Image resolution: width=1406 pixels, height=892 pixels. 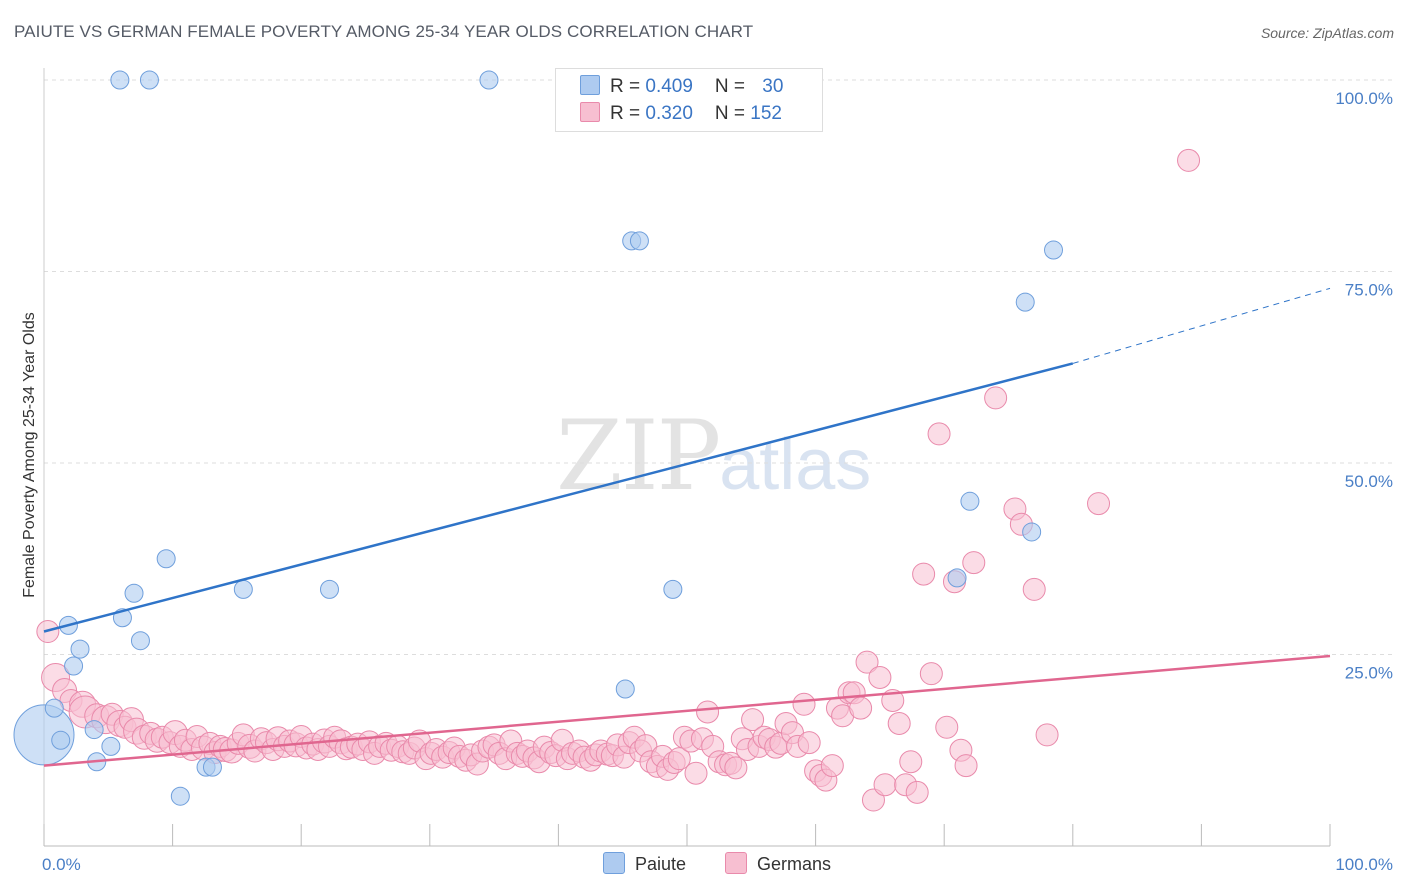 I want to click on trend-line-germans, so click(x=687, y=710).